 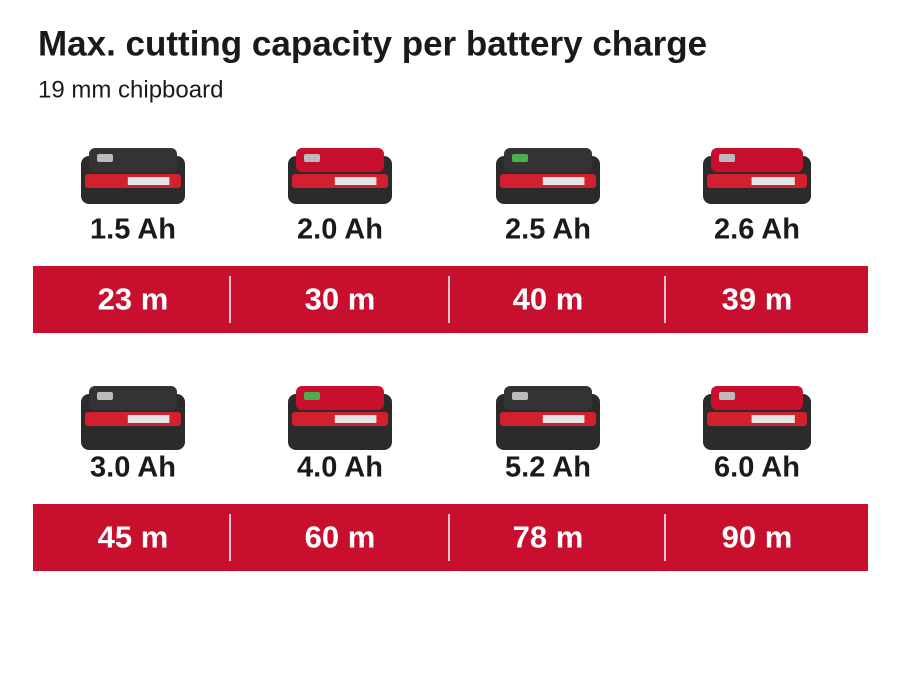 I want to click on cutting-value: 90 m, so click(x=757, y=537).